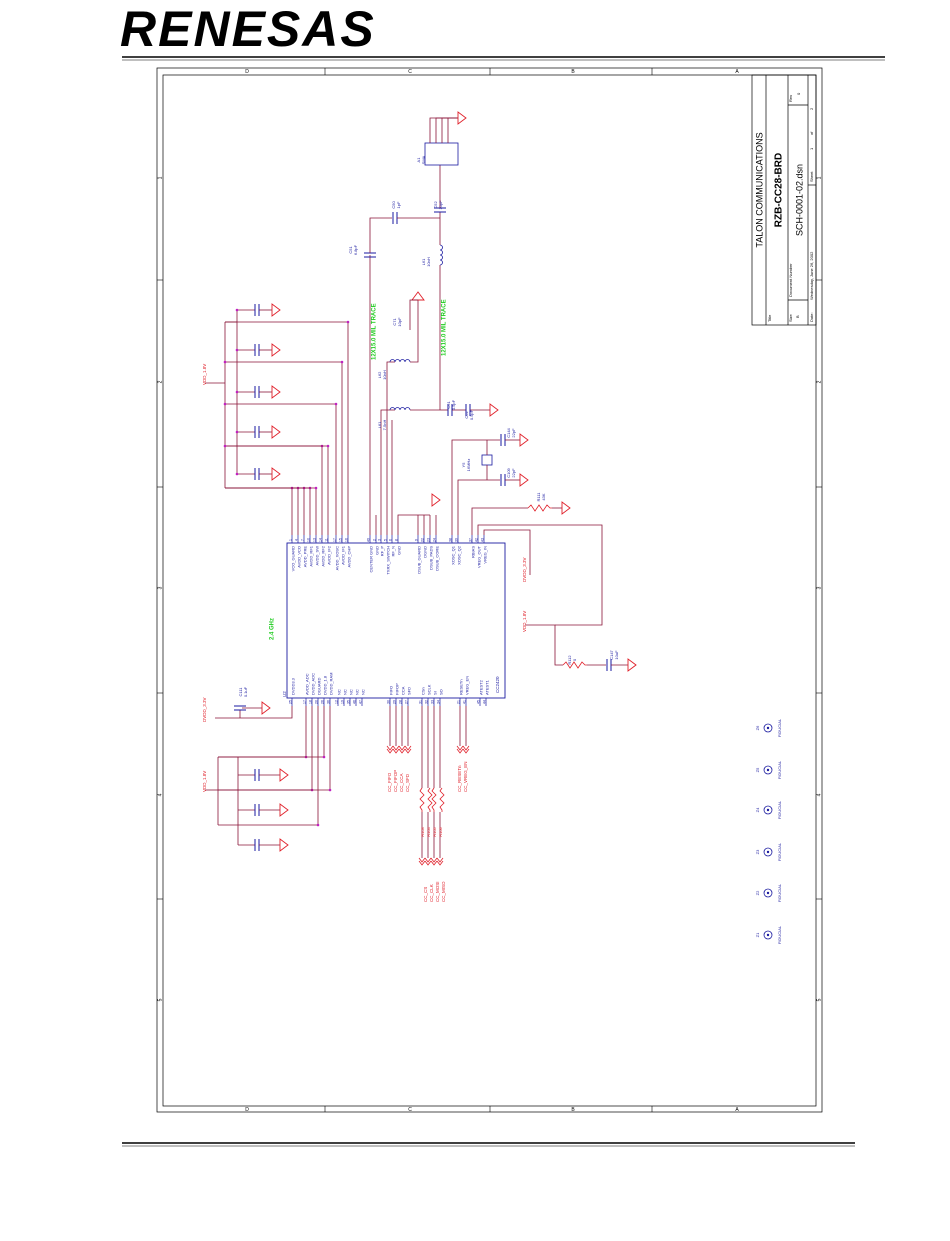 The image size is (950, 1241). I want to click on pin-number: 16, so click(346, 540).